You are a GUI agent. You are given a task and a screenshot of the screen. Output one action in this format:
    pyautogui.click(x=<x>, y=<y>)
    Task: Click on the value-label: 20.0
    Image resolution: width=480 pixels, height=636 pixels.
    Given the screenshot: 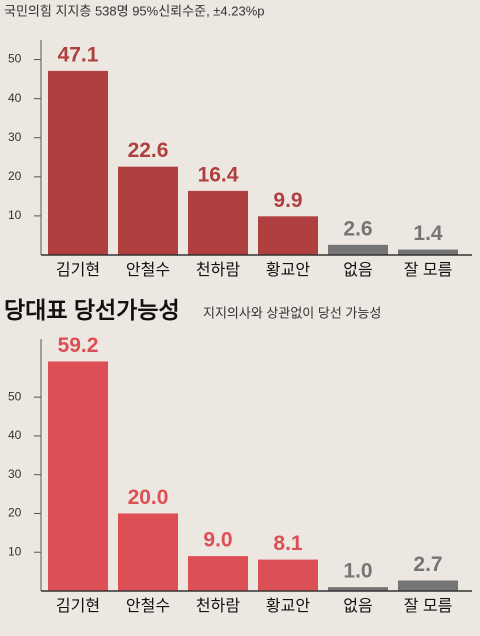 What is the action you would take?
    pyautogui.click(x=148, y=497)
    